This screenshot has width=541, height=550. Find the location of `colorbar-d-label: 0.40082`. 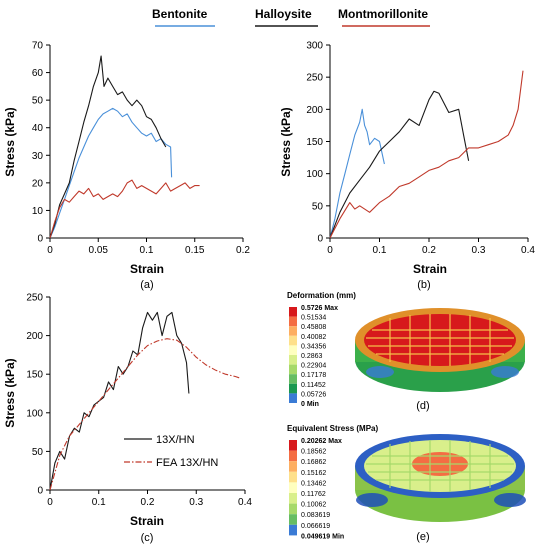

colorbar-d-label: 0.40082 is located at coordinates (313, 337).